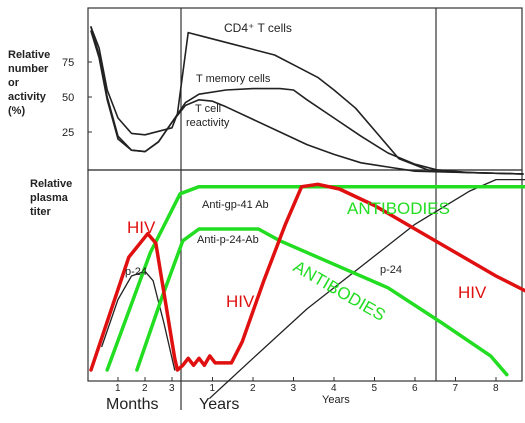 The width and height of the screenshot is (525, 423). I want to click on annotation-hiv-right: HIV, so click(472, 292).